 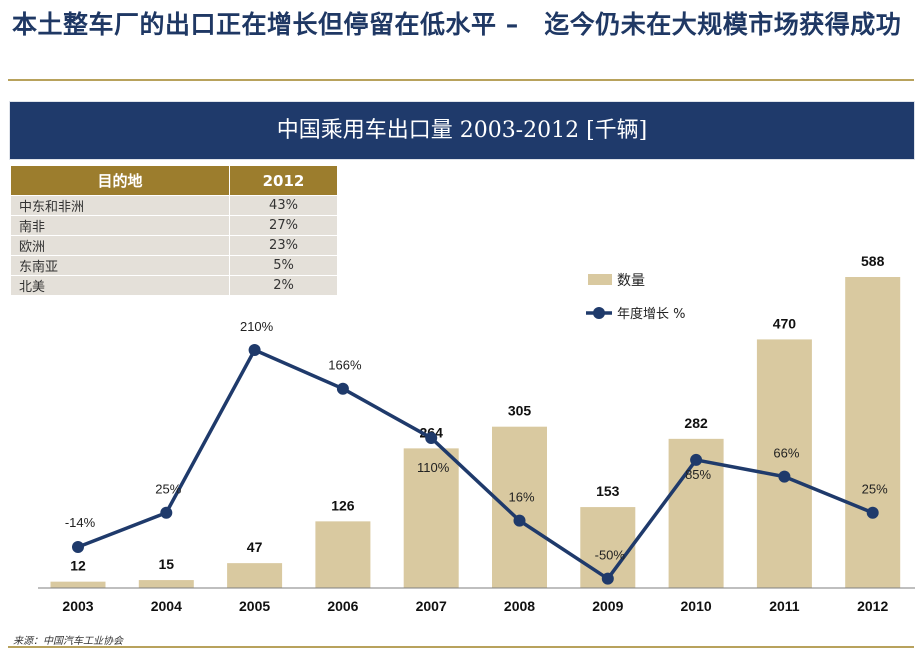 I want to click on bar-2007, so click(x=431, y=518).